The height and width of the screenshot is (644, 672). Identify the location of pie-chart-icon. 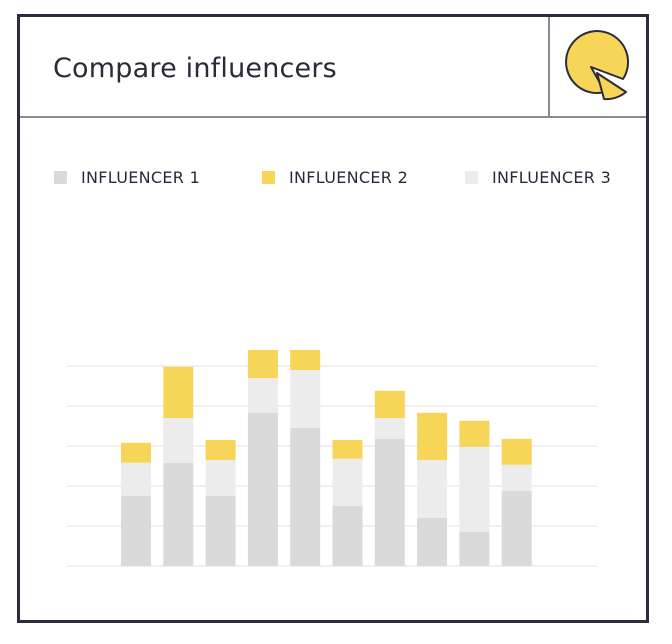
(597, 65).